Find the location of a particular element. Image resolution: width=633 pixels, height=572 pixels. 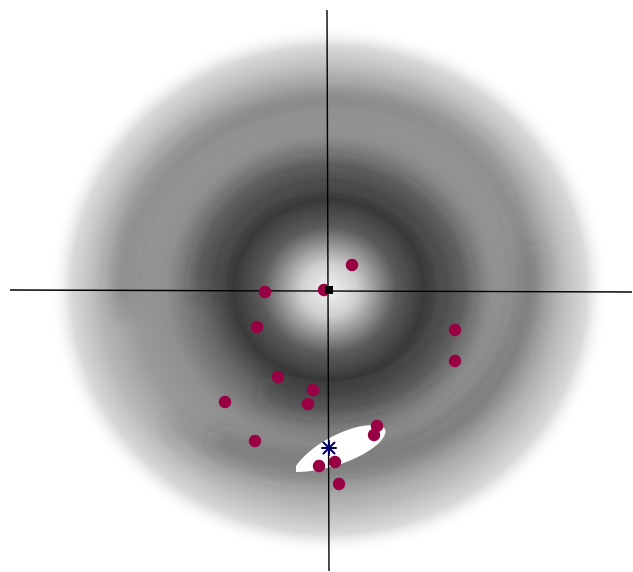

star-line-diagonal-b is located at coordinates (329, 448).